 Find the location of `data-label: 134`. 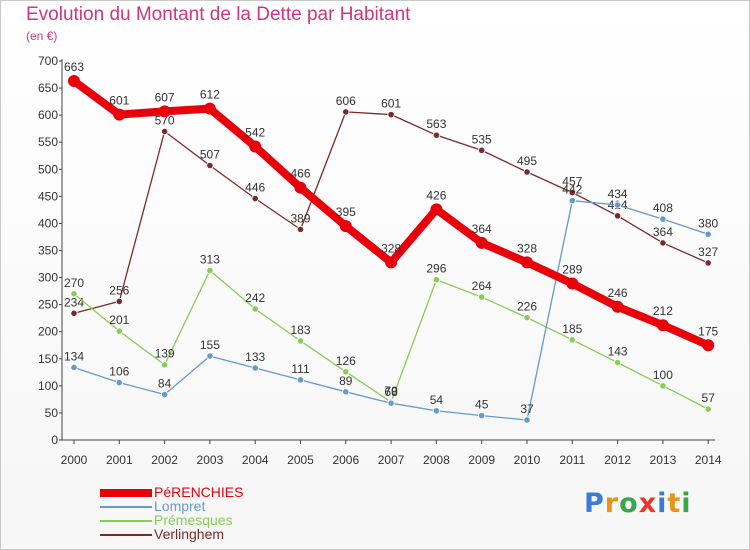

data-label: 134 is located at coordinates (74, 356).